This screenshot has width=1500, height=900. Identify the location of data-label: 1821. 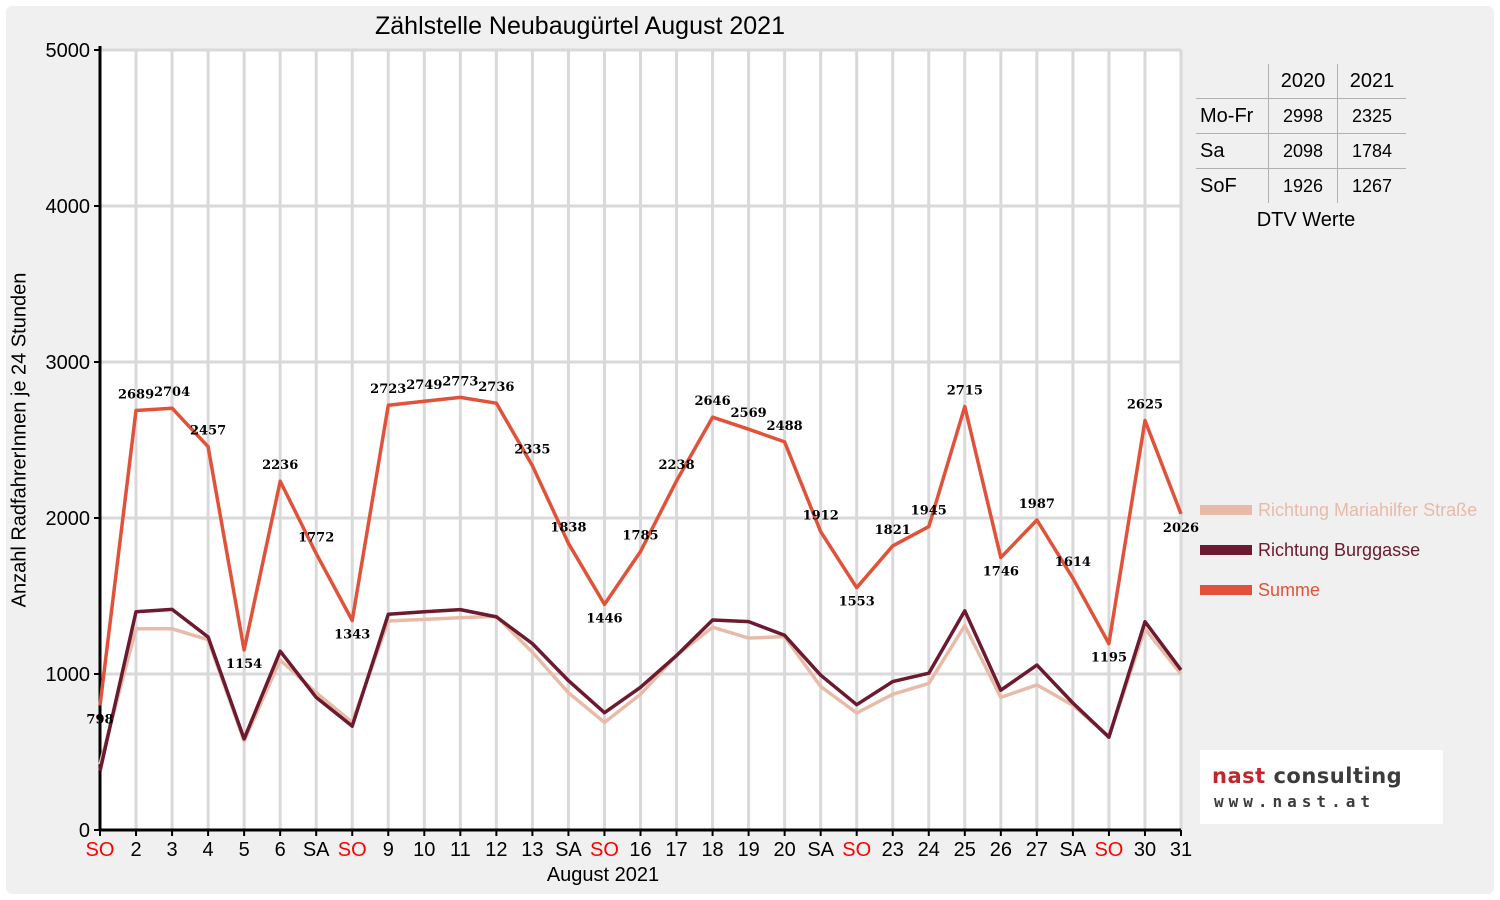
(893, 530).